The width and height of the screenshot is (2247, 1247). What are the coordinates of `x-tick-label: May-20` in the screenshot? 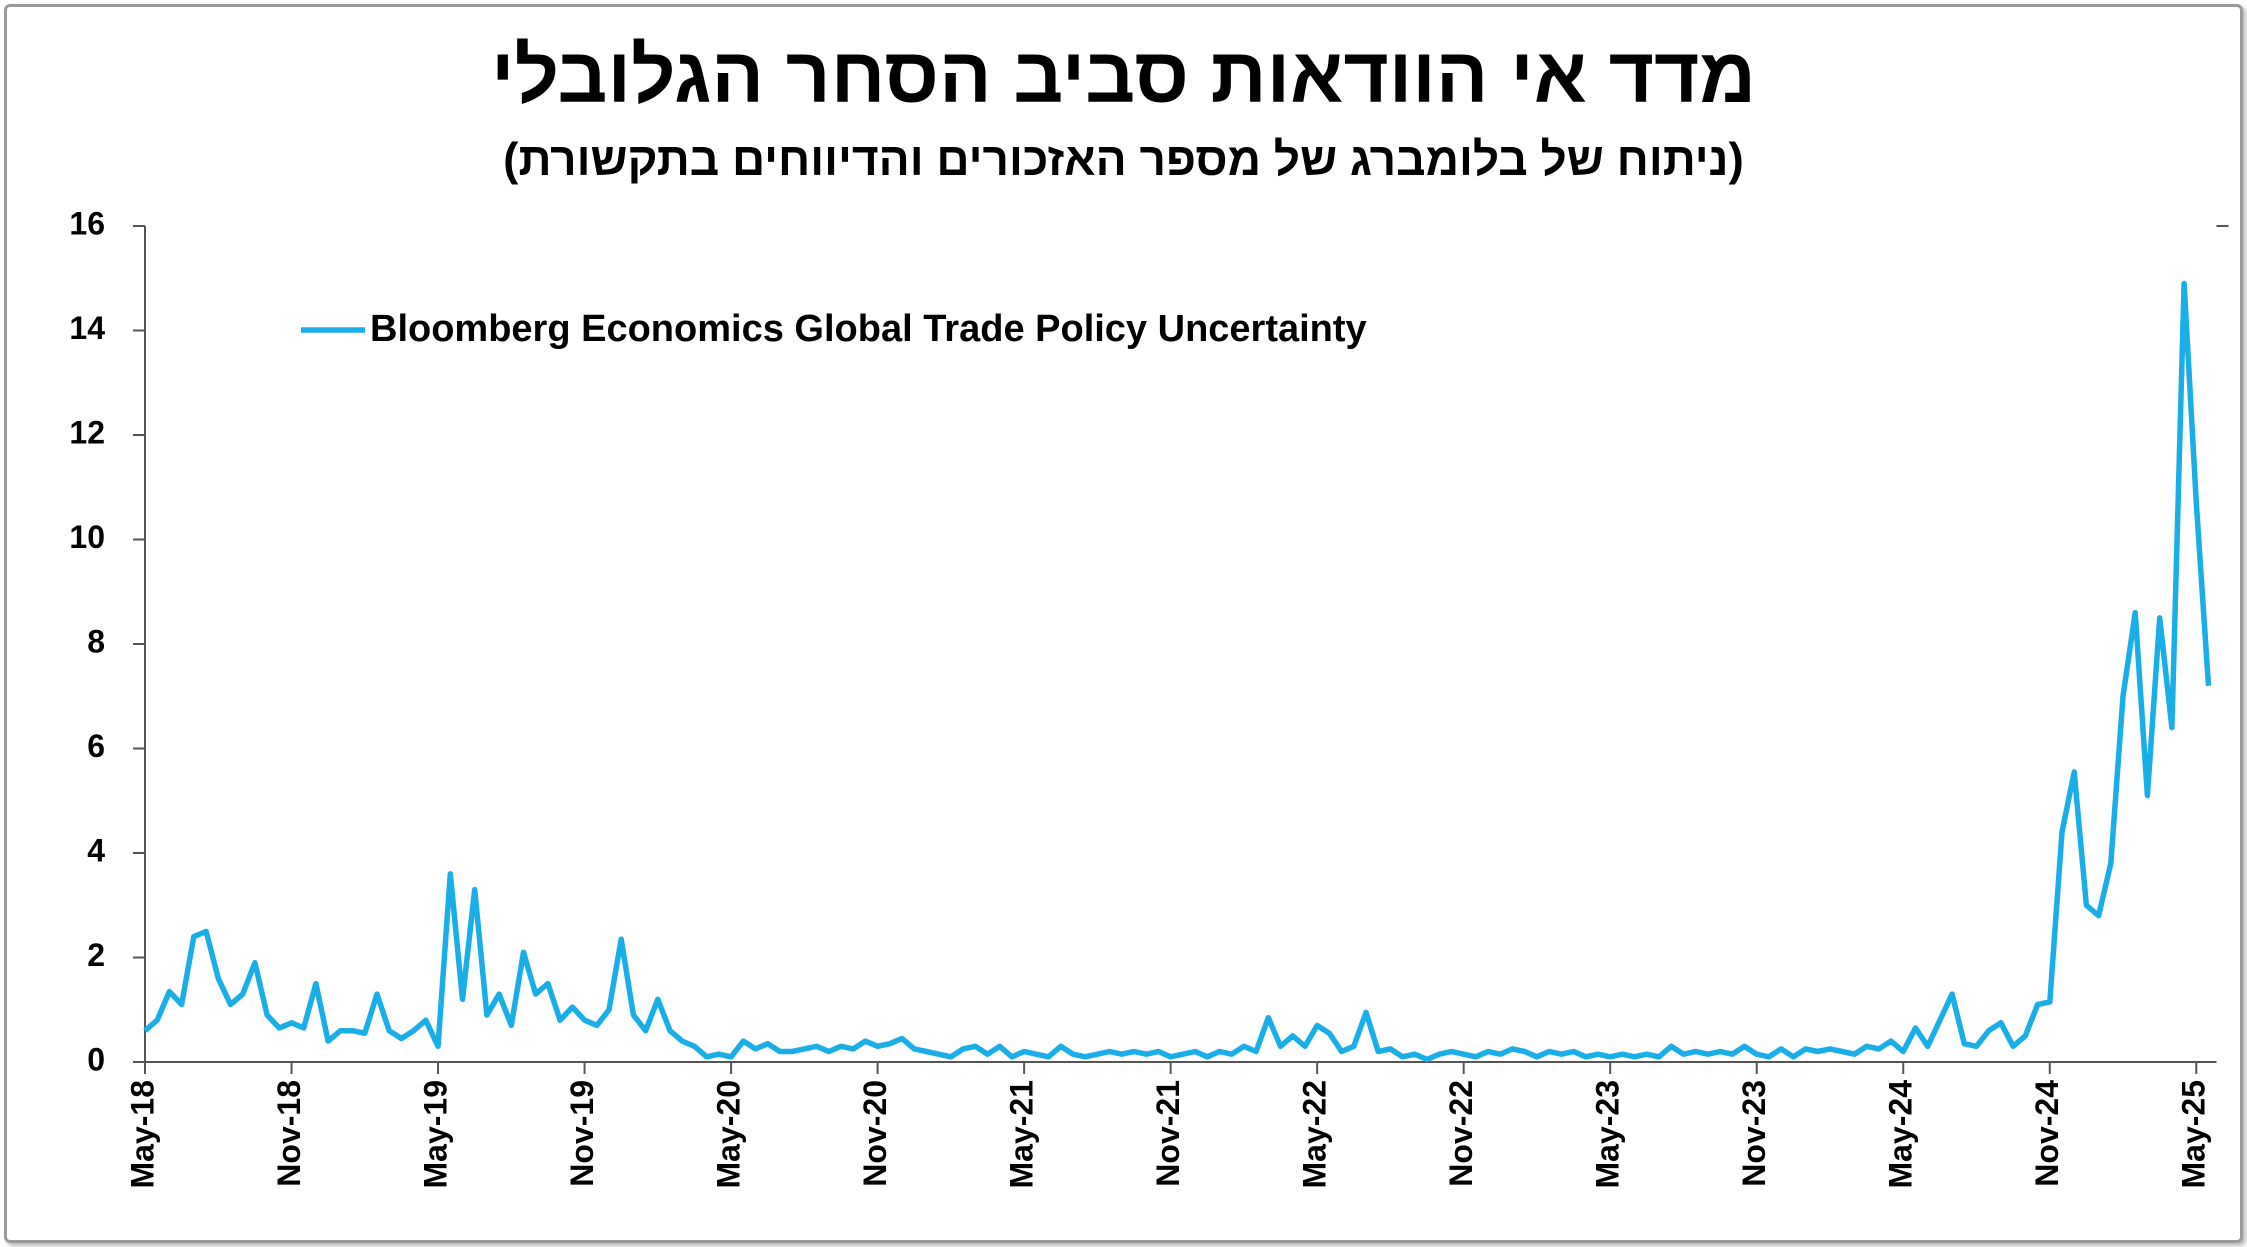 It's located at (729, 1134).